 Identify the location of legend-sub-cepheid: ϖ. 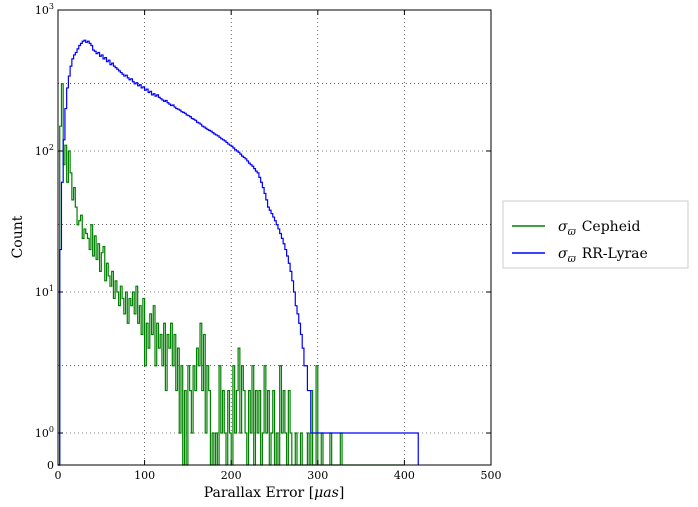
(572, 232).